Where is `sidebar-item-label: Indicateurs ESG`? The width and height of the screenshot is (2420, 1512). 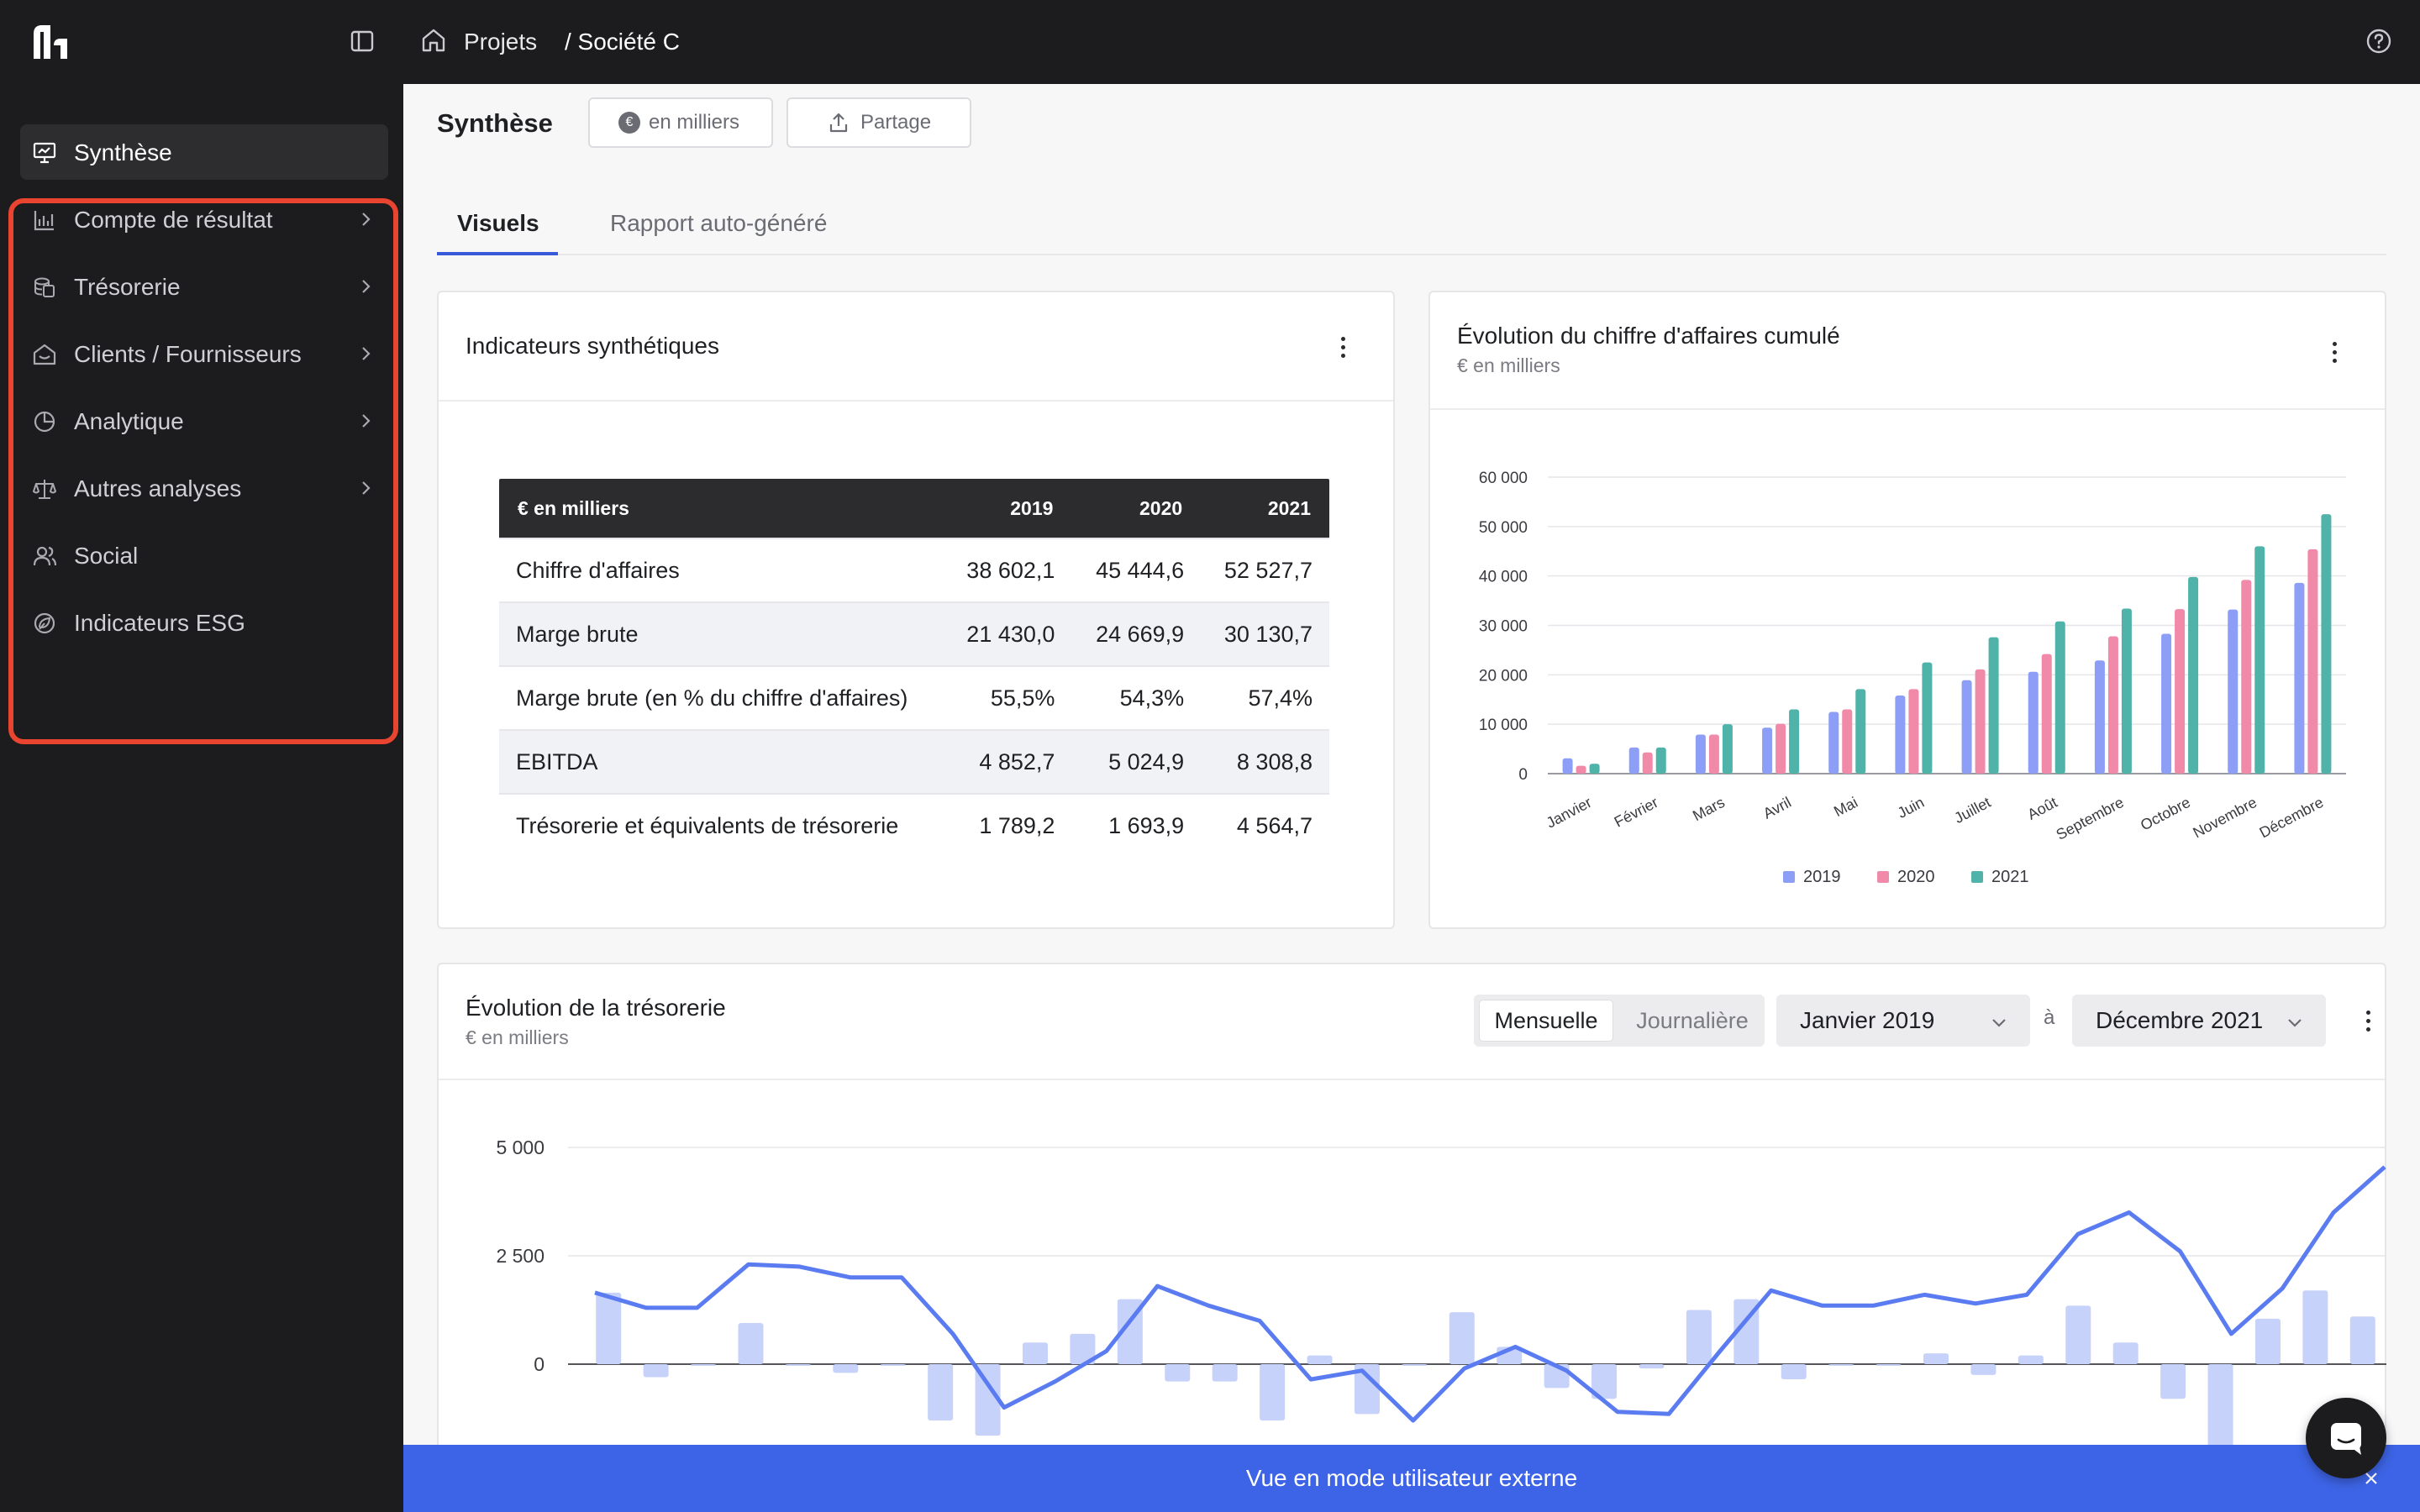
sidebar-item-label: Indicateurs ESG is located at coordinates (159, 623).